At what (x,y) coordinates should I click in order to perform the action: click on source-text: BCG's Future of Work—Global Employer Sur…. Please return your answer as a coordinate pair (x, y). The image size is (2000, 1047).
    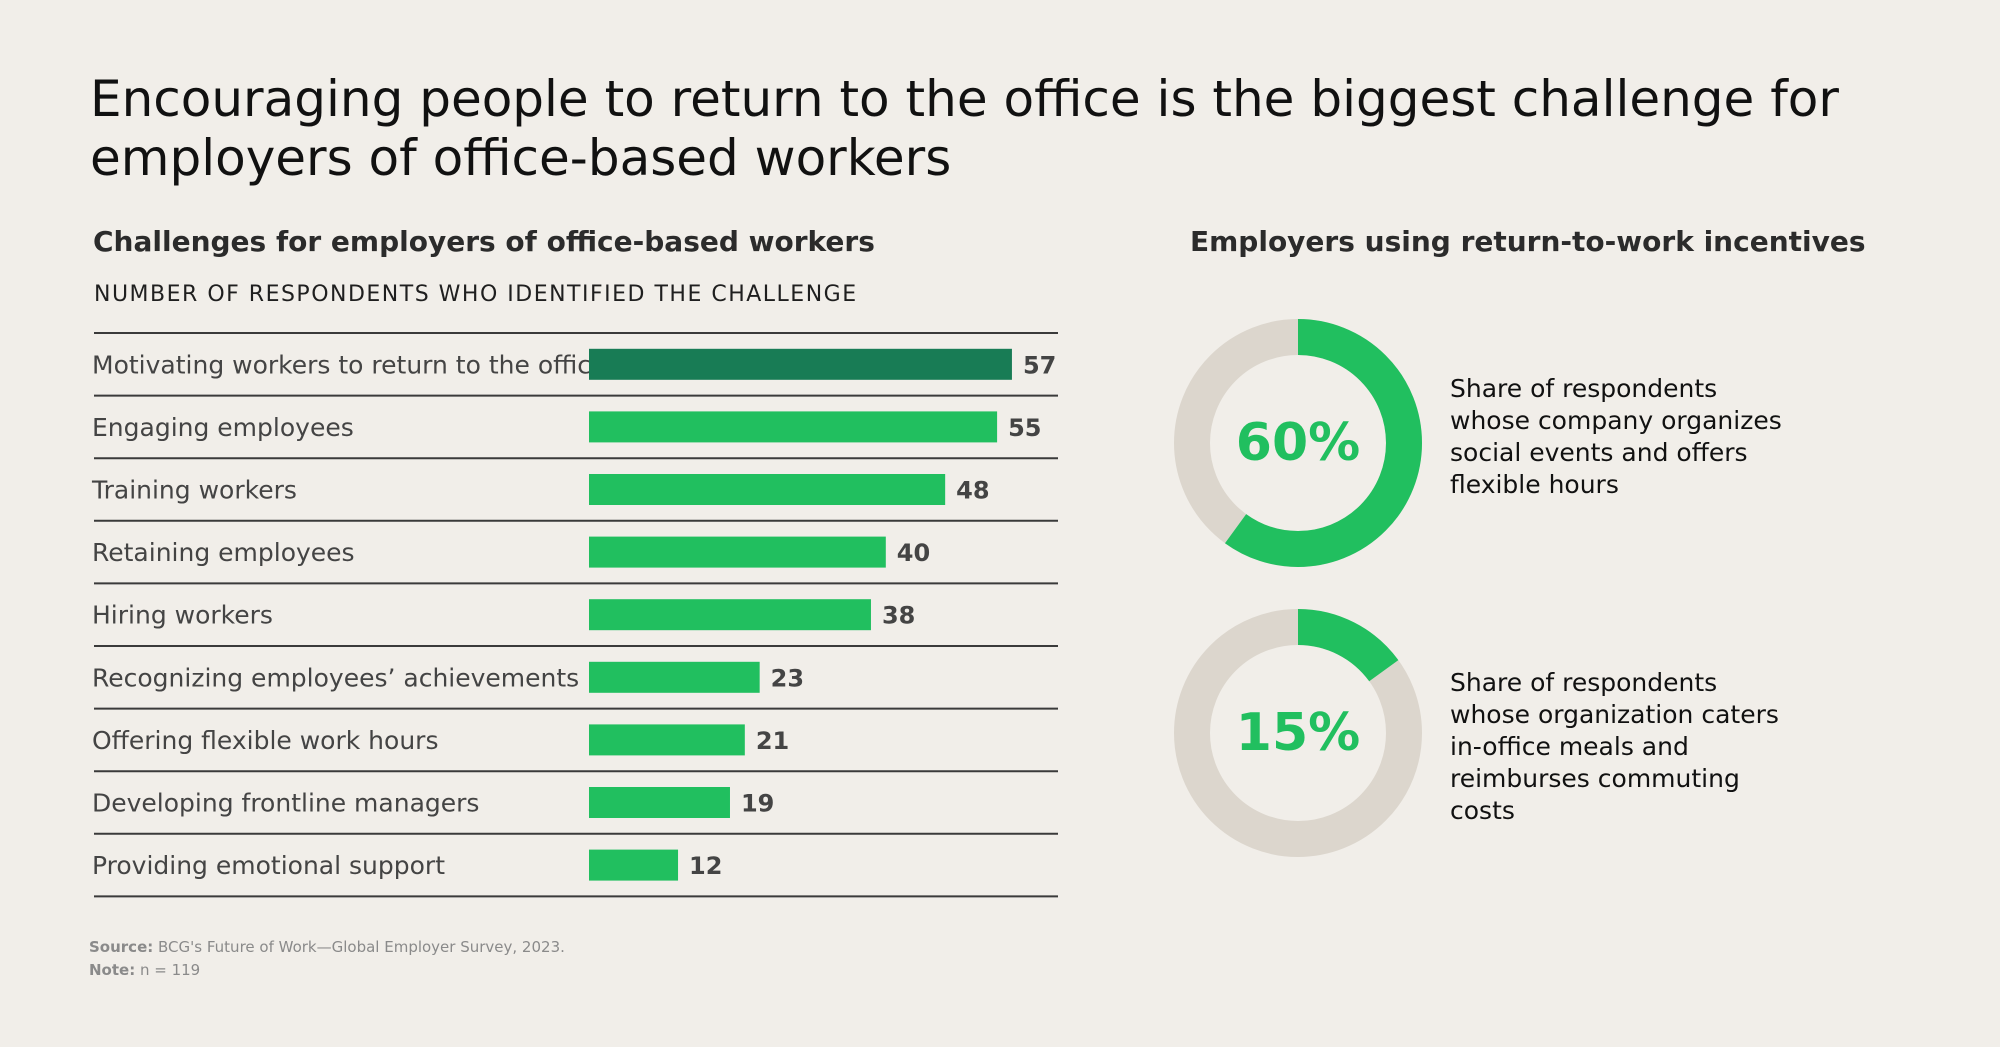
    Looking at the image, I should click on (361, 947).